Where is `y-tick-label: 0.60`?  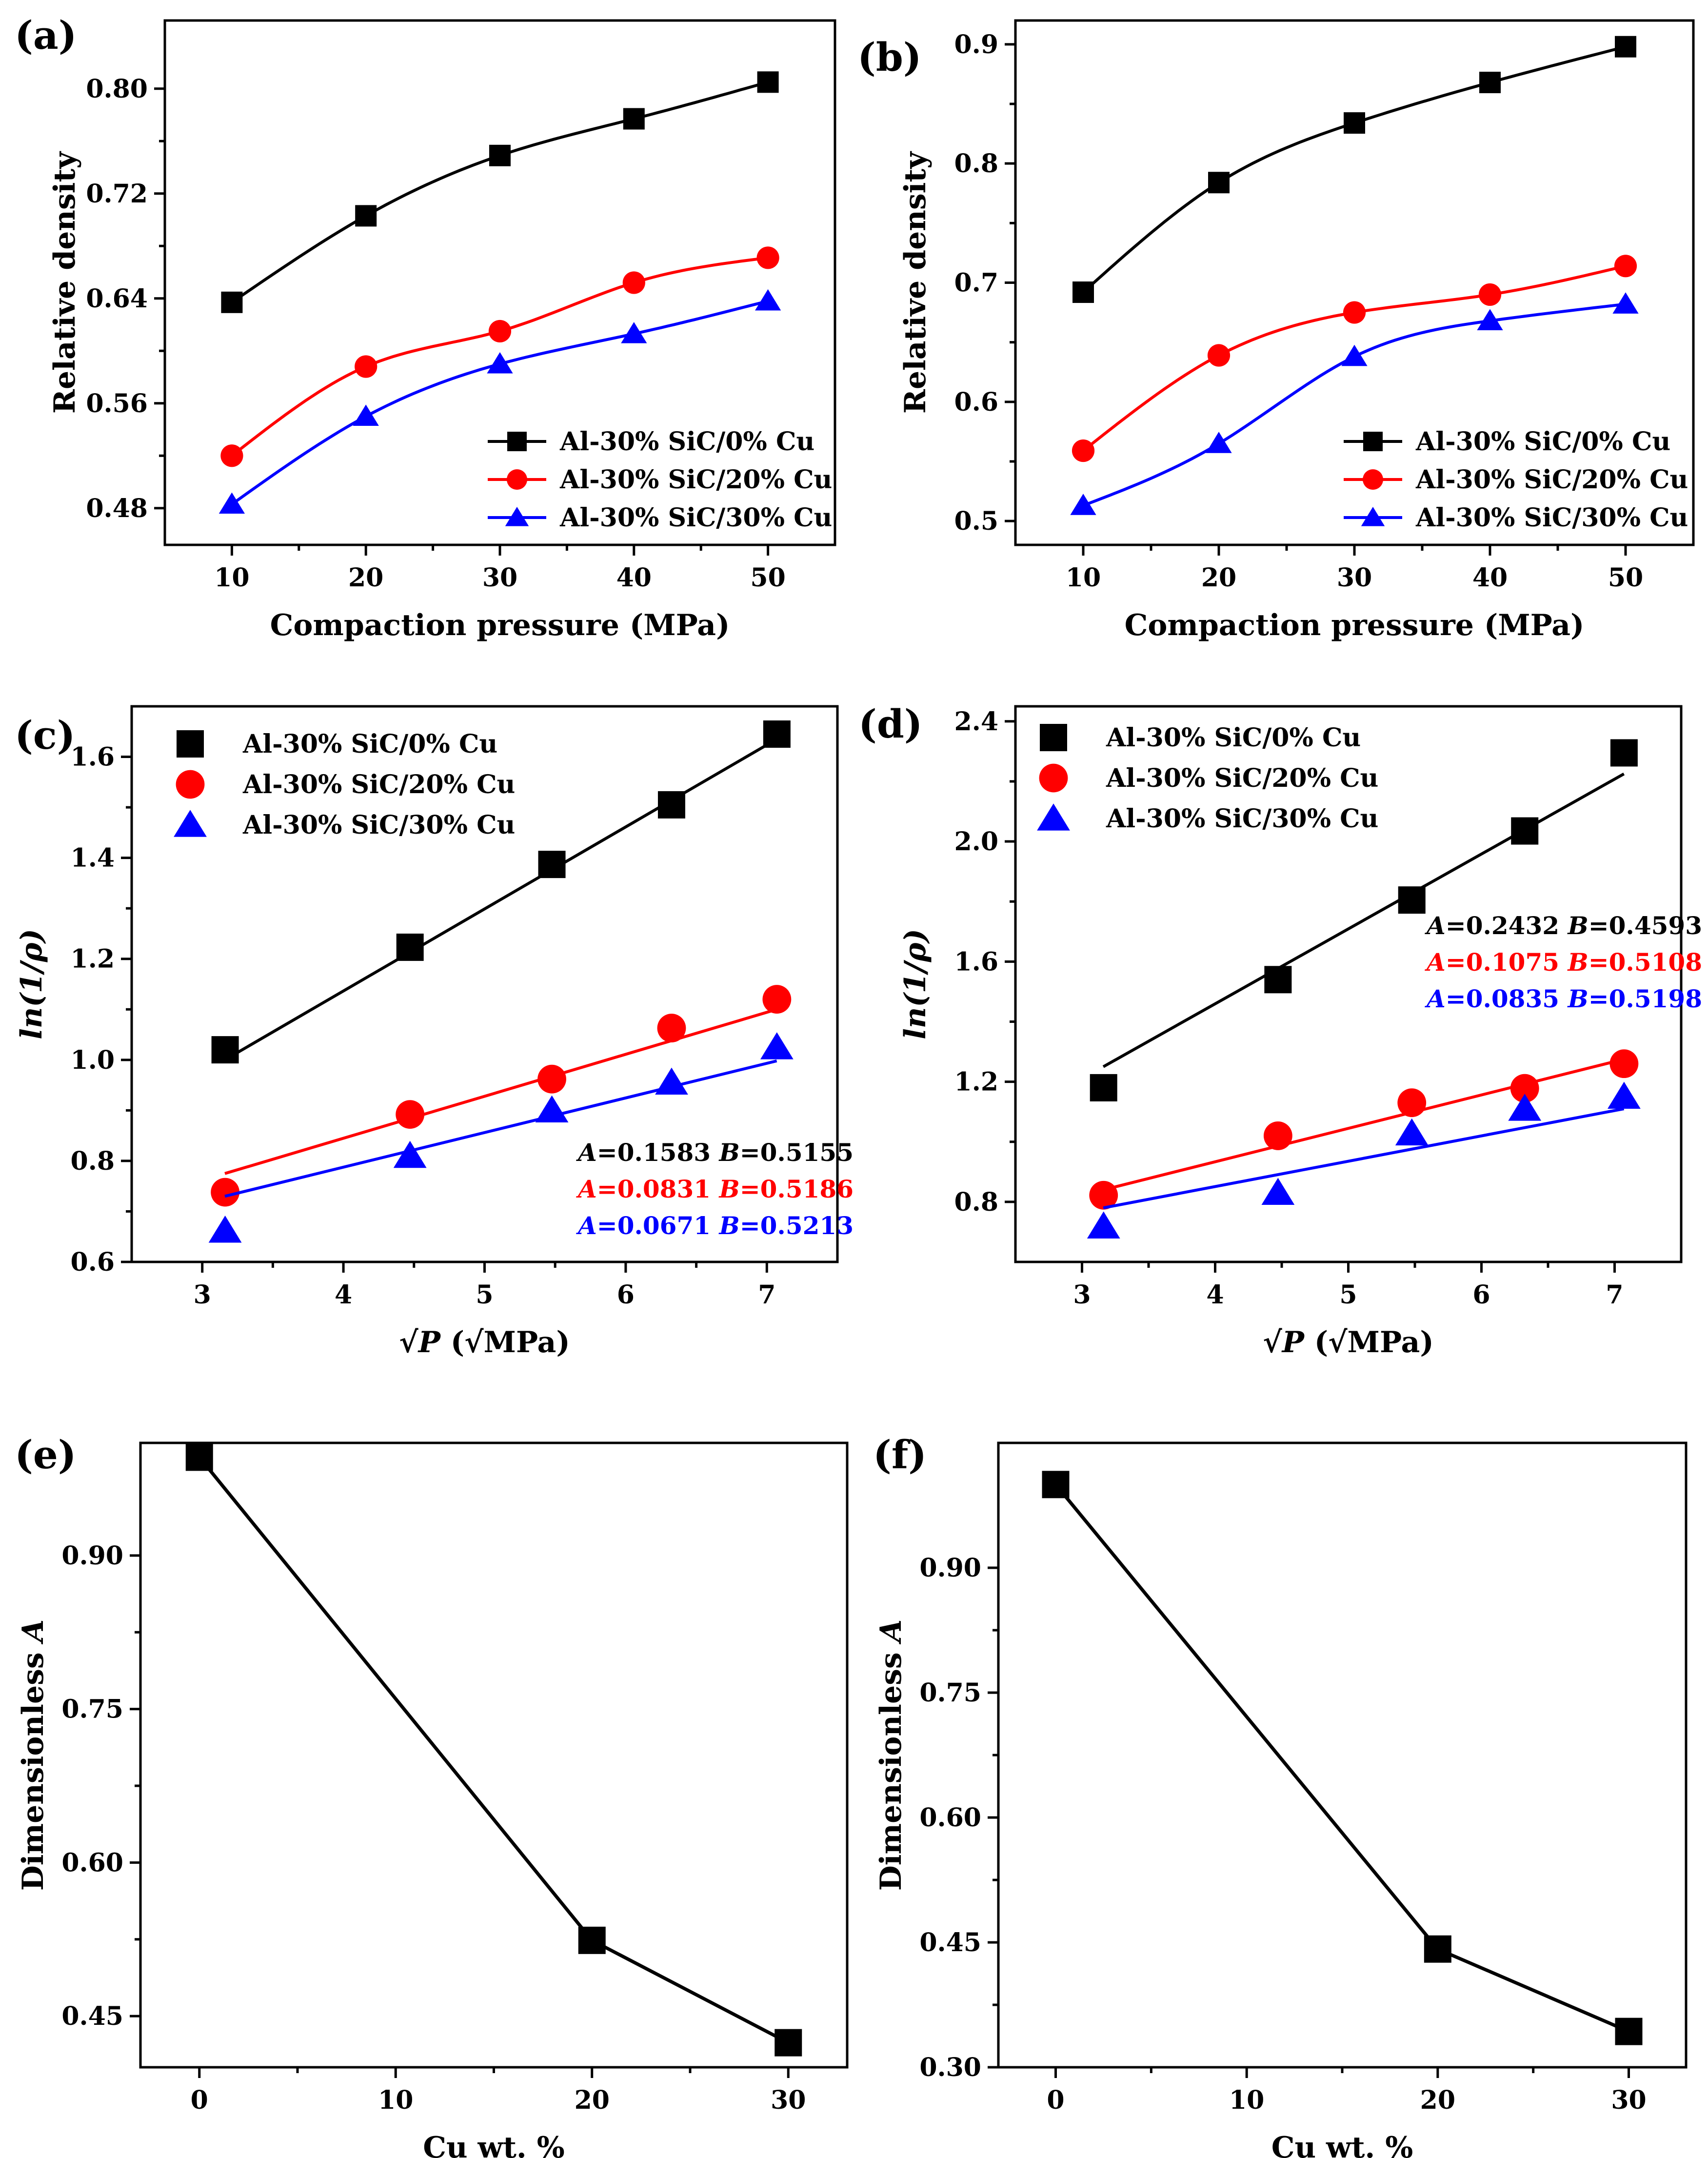 y-tick-label: 0.60 is located at coordinates (950, 1818).